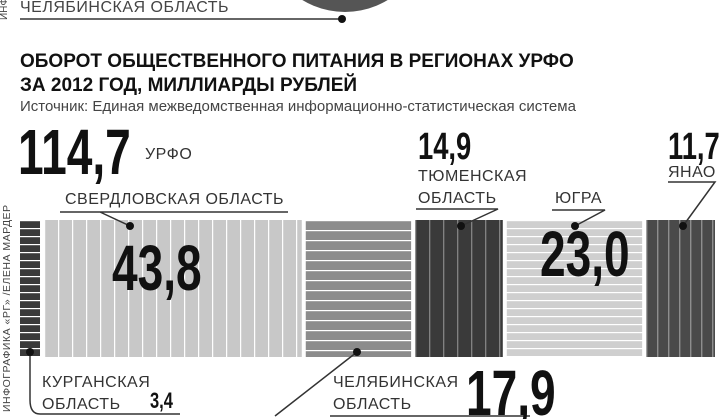  I want to click on category-label: ЯНАО, so click(692, 172).